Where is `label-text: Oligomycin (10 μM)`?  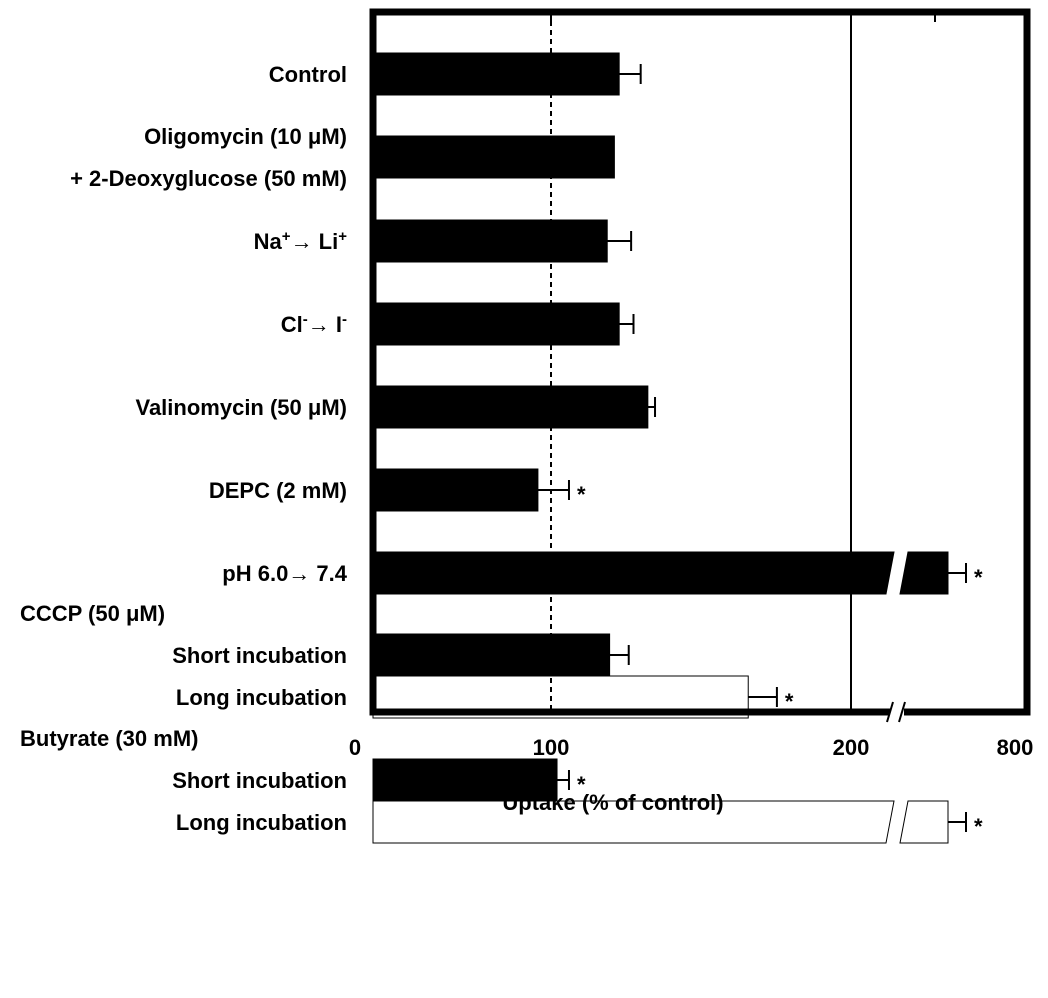
label-text: Oligomycin (10 μM) is located at coordinates (245, 136).